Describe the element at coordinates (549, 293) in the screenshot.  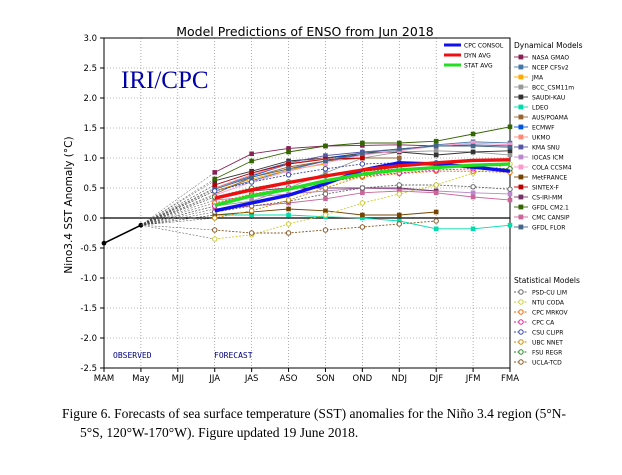
I see `statistical-legend-label: PSD-CU LIM` at that location.